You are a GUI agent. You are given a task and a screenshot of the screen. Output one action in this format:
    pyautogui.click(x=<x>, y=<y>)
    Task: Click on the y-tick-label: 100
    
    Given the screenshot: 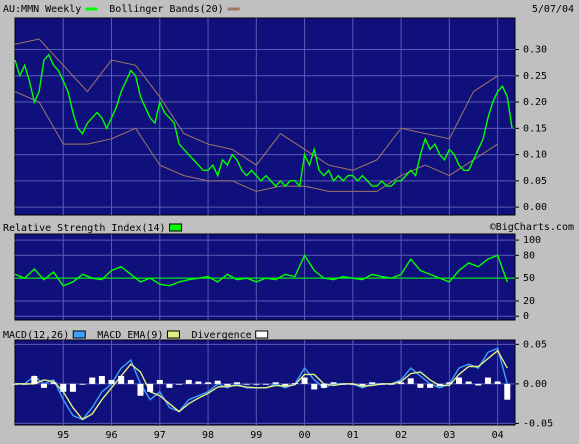 What is the action you would take?
    pyautogui.click(x=532, y=240)
    